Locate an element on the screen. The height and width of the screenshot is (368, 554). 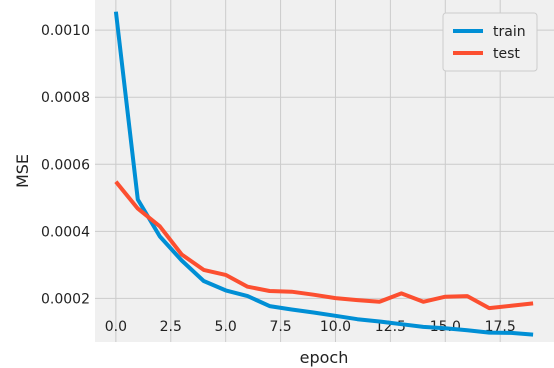
legend-label-train: train is located at coordinates (509, 32).